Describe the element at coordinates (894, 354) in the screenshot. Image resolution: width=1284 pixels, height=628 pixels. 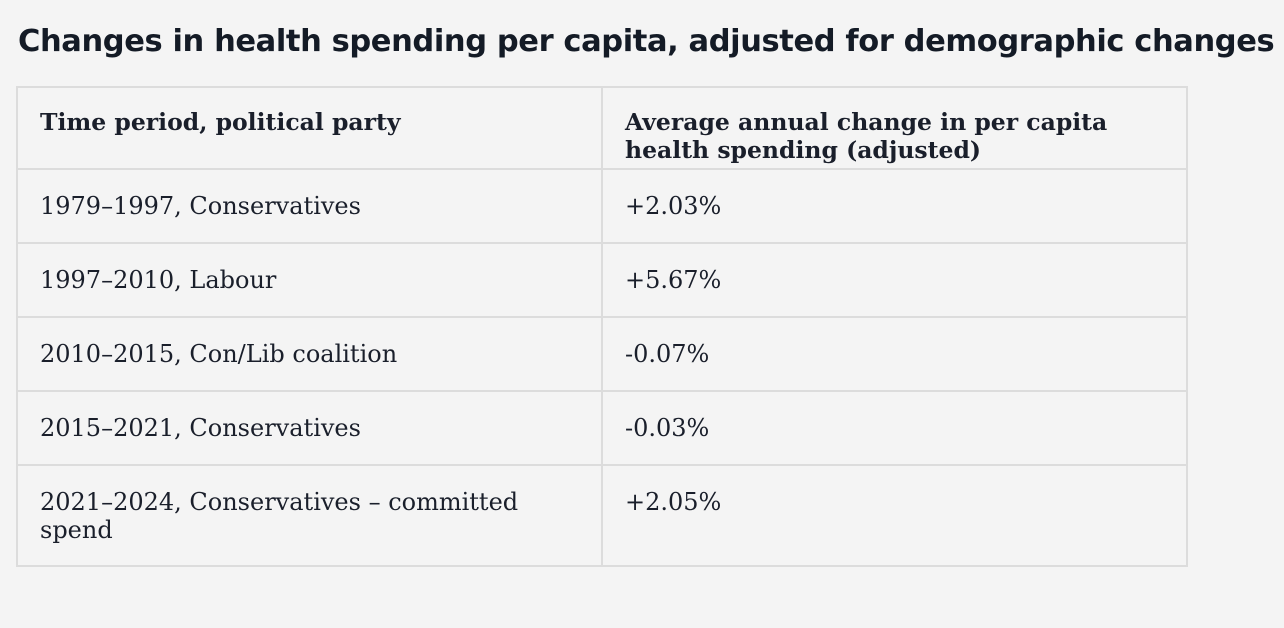
I see `change-cell: -0.07%` at that location.